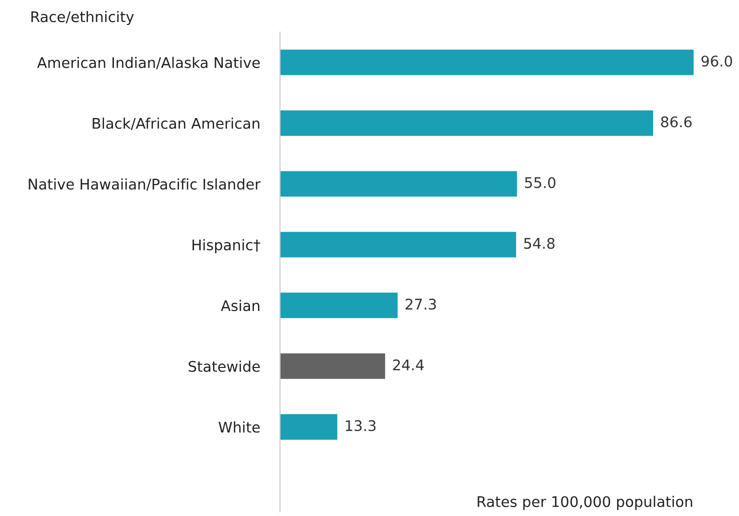 The height and width of the screenshot is (516, 739). Describe the element at coordinates (226, 246) in the screenshot. I see `y-tick-label: Hispanic†` at that location.